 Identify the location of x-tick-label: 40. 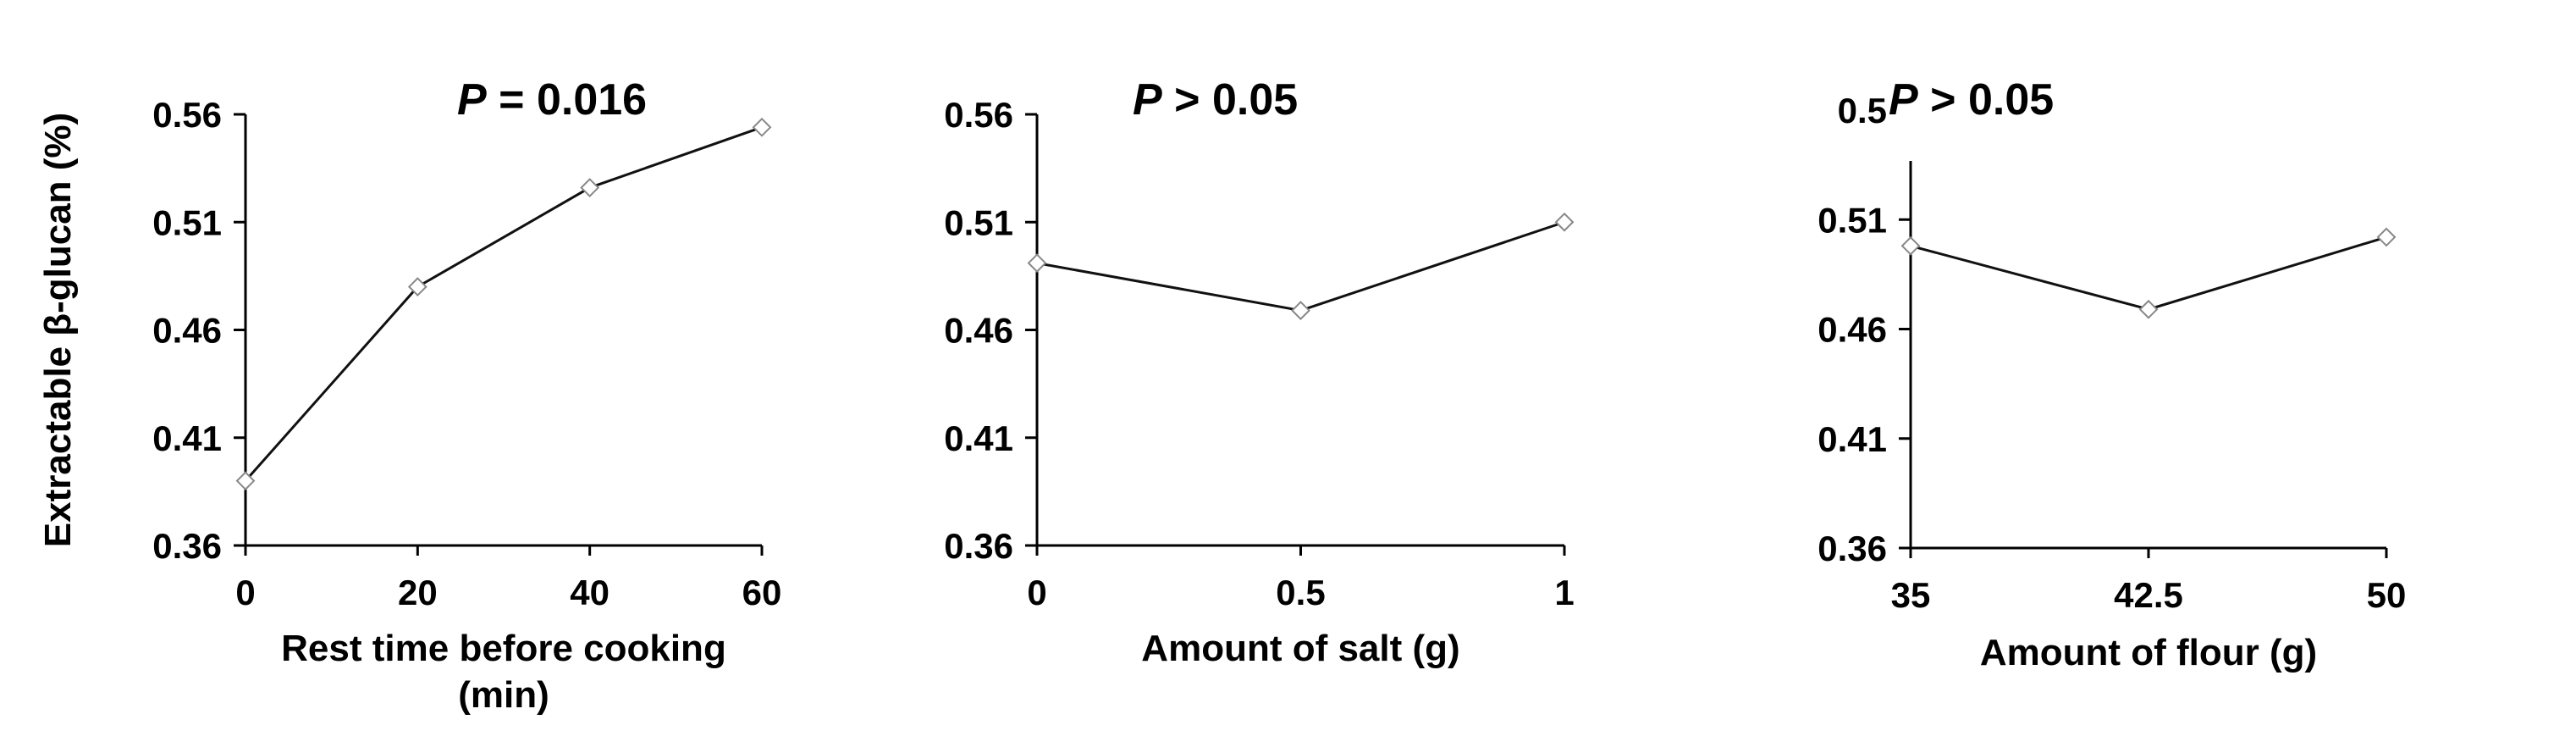
(590, 592).